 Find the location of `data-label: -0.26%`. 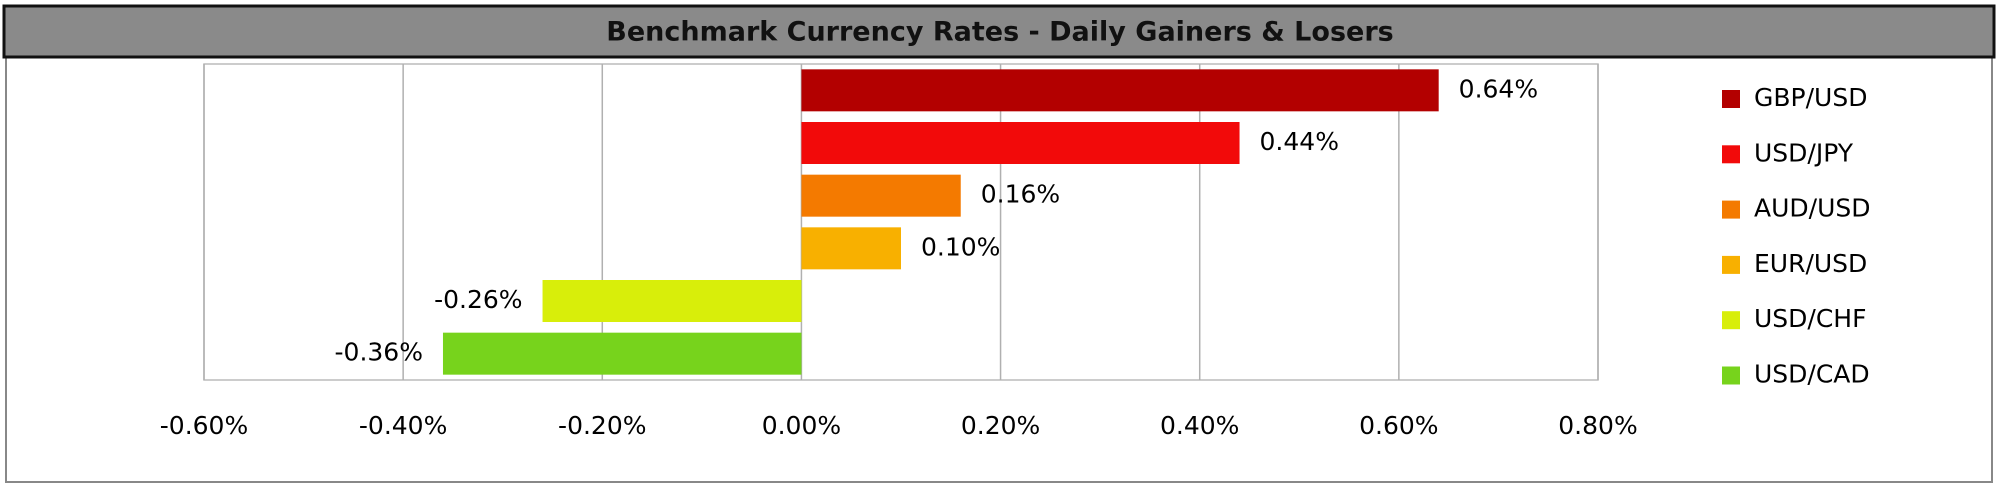

data-label: -0.26% is located at coordinates (478, 299).